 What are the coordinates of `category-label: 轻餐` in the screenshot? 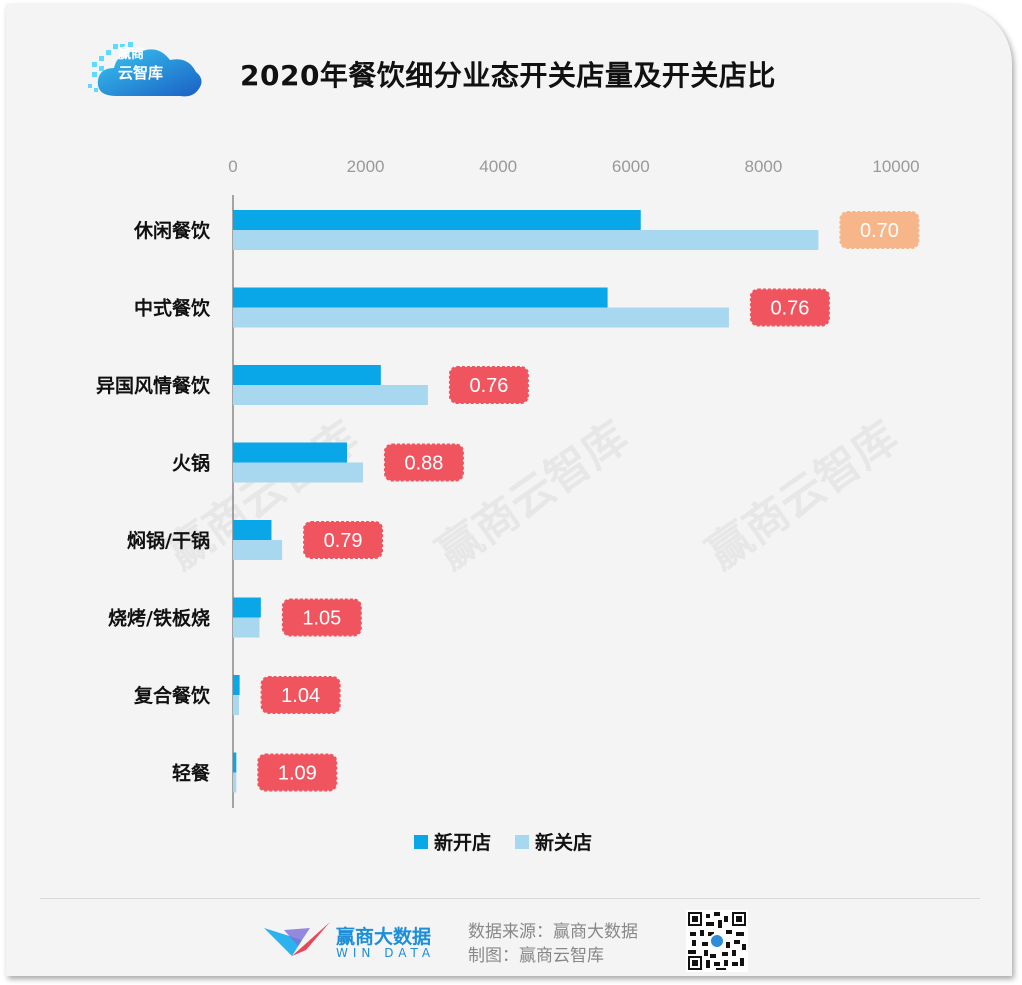 It's located at (191, 773).